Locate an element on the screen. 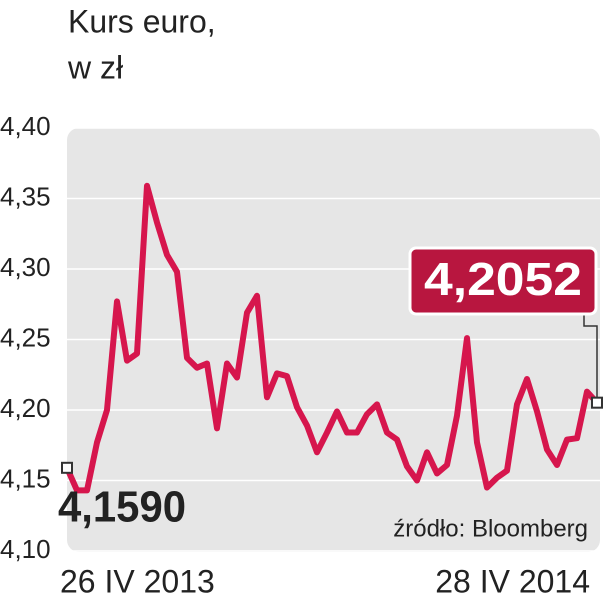 This screenshot has width=613, height=608. connector is located at coordinates (590, 357).